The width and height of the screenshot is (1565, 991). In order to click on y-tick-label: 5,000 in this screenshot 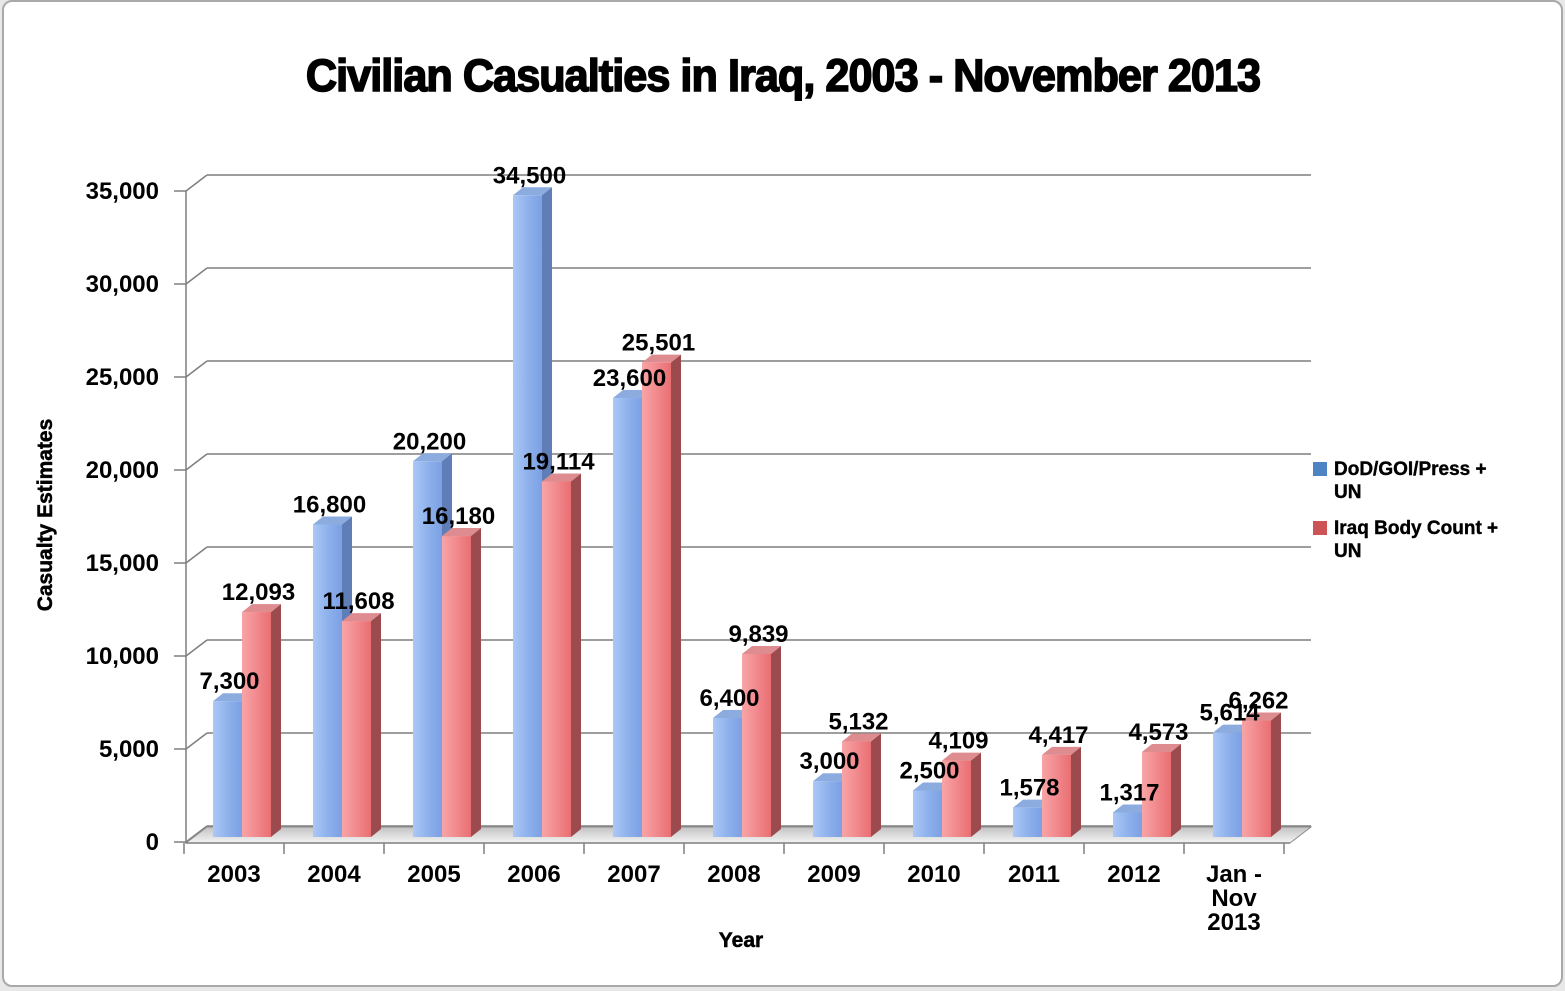, I will do `click(129, 749)`.